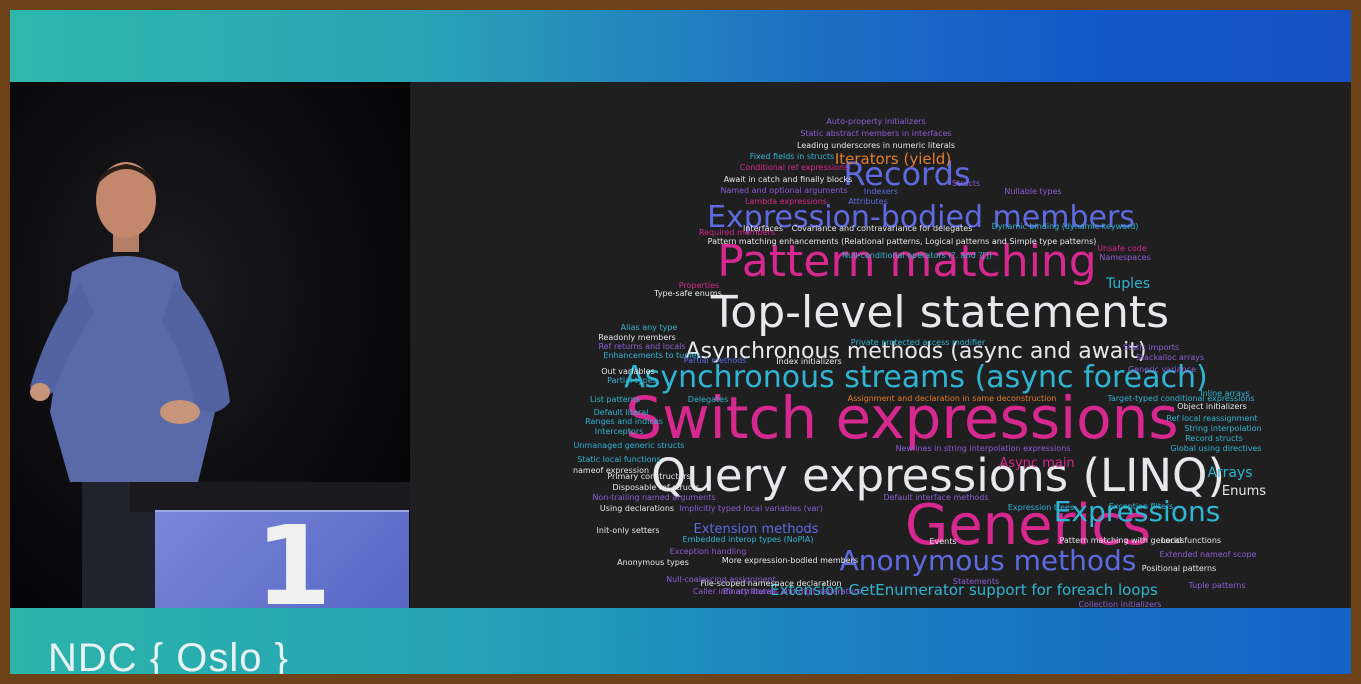 The image size is (1361, 684). Describe the element at coordinates (637, 337) in the screenshot. I see `word-readonly-members: Readonly members` at that location.